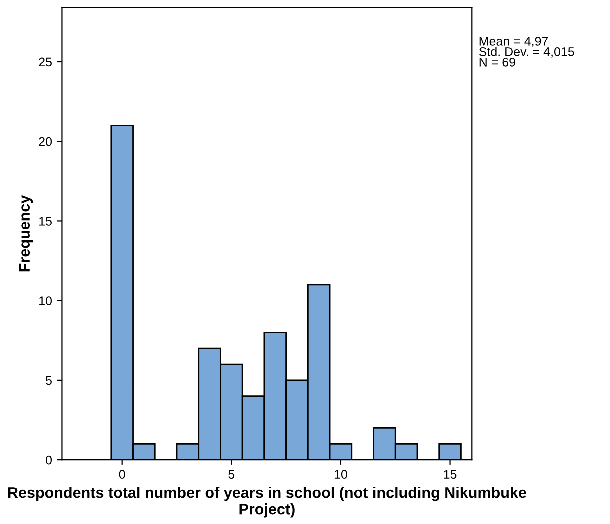 The height and width of the screenshot is (524, 610). Describe the element at coordinates (26, 233) in the screenshot. I see `y-axis-title: Frequency` at that location.